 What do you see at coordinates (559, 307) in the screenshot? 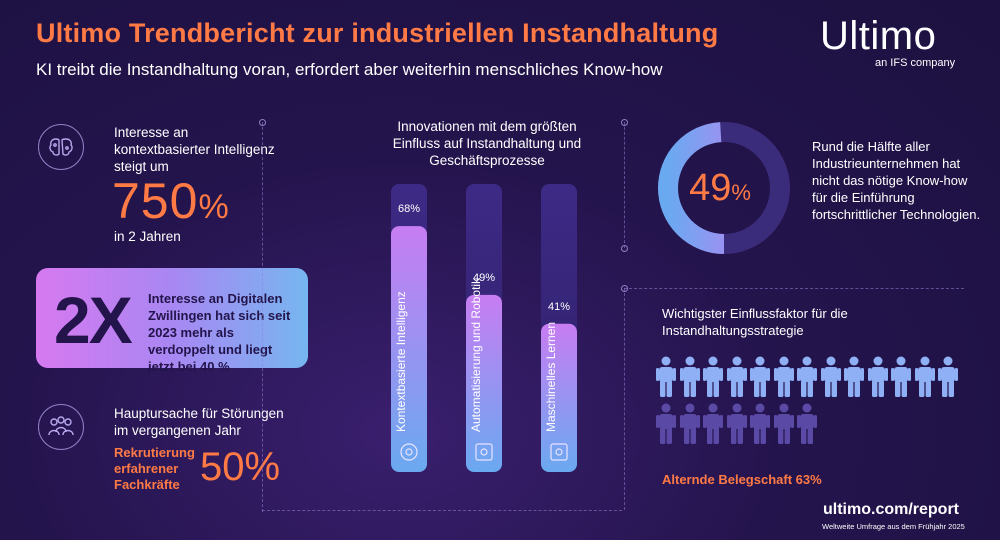
I see `bar-value-label: 41%` at bounding box center [559, 307].